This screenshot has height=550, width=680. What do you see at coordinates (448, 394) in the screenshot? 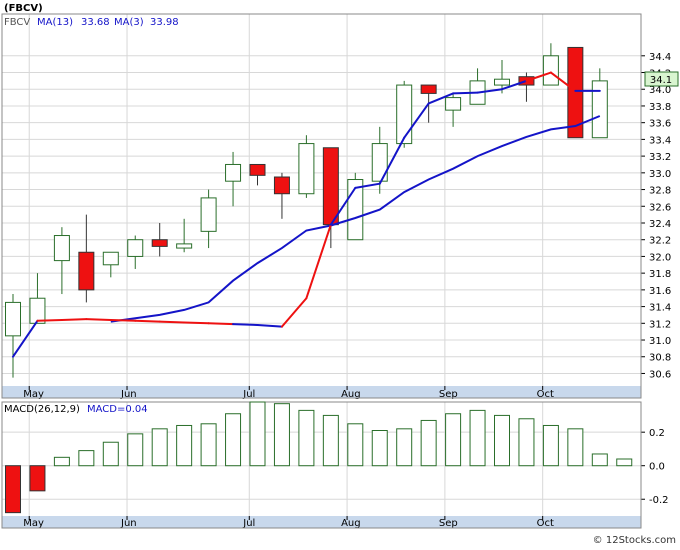
I see `price-month-label: Sep` at bounding box center [448, 394].